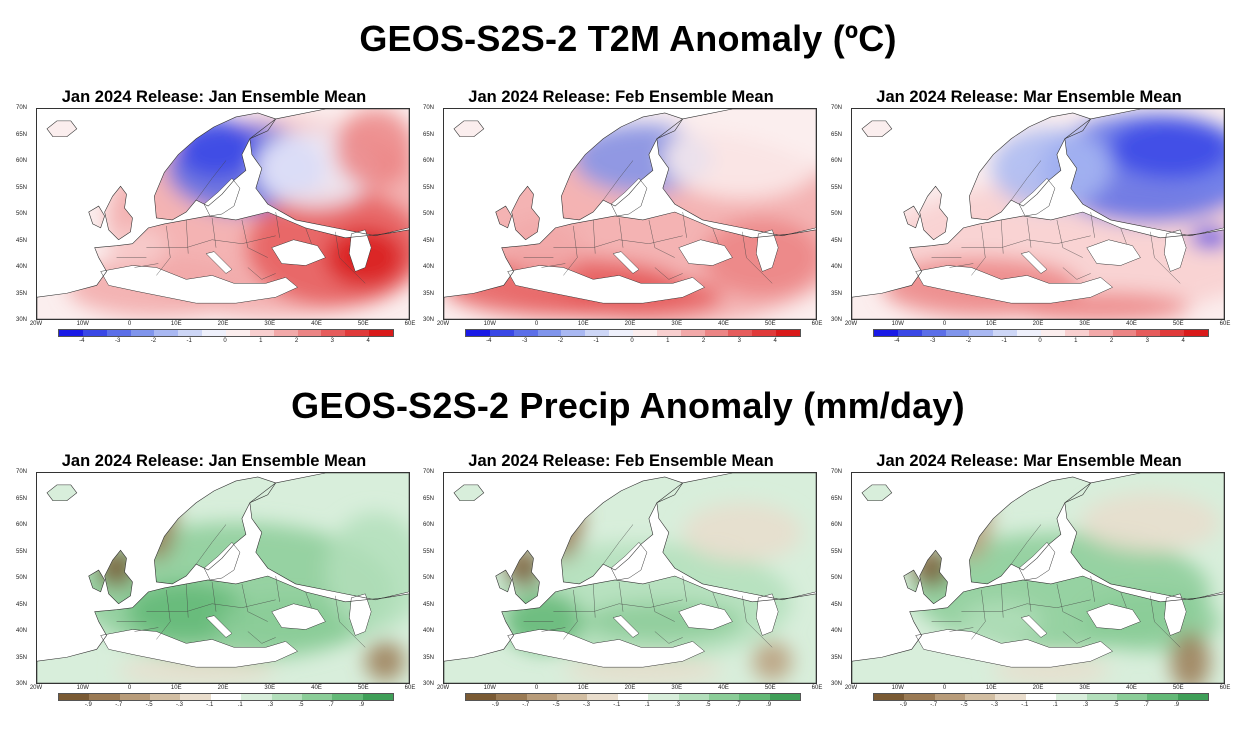 This screenshot has height=750, width=1256. I want to click on colorbar-label: -.1, so click(1025, 705).